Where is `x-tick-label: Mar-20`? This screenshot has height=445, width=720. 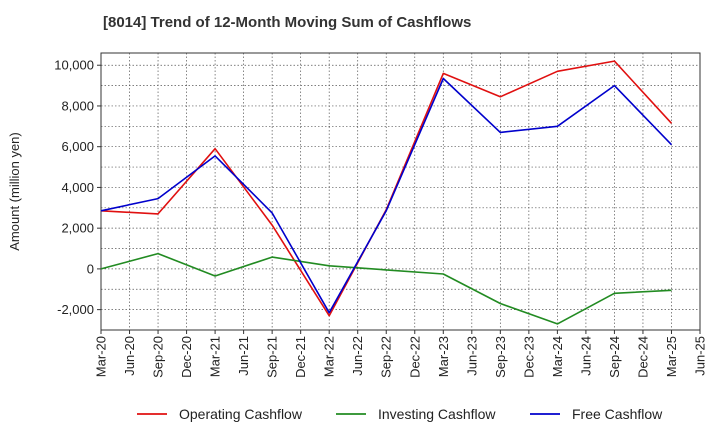 x-tick-label: Mar-20 is located at coordinates (101, 356).